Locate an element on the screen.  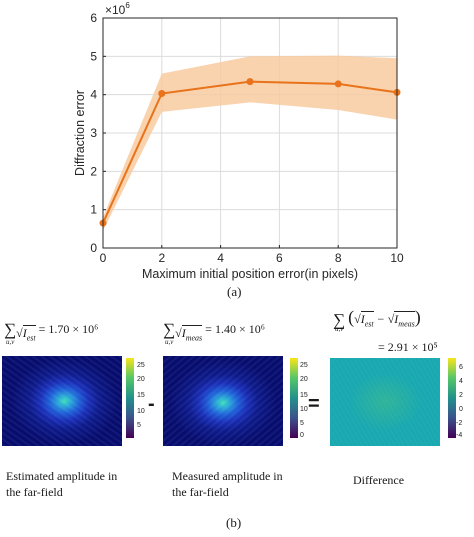
estimated-label-line2: the far-field is located at coordinates (34, 492).